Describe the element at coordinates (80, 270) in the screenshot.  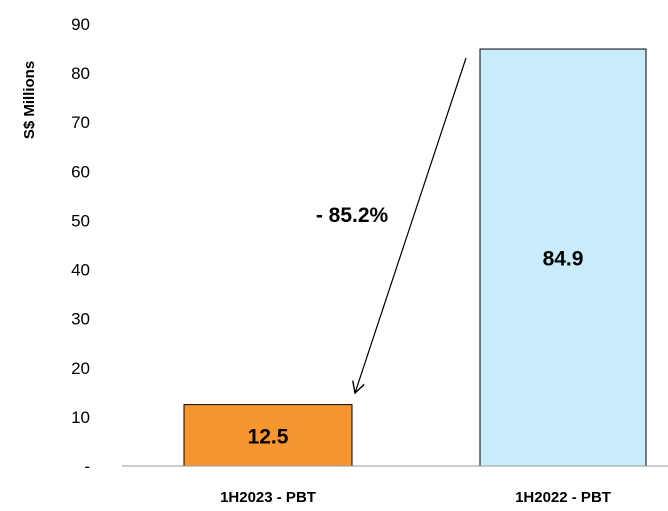
I see `y-tick-label: 40` at that location.